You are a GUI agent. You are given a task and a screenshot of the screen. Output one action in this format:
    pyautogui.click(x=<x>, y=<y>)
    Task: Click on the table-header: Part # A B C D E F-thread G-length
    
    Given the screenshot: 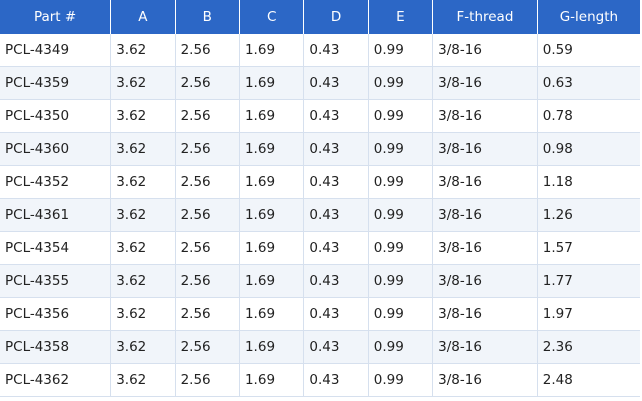 What is the action you would take?
    pyautogui.click(x=320, y=17)
    